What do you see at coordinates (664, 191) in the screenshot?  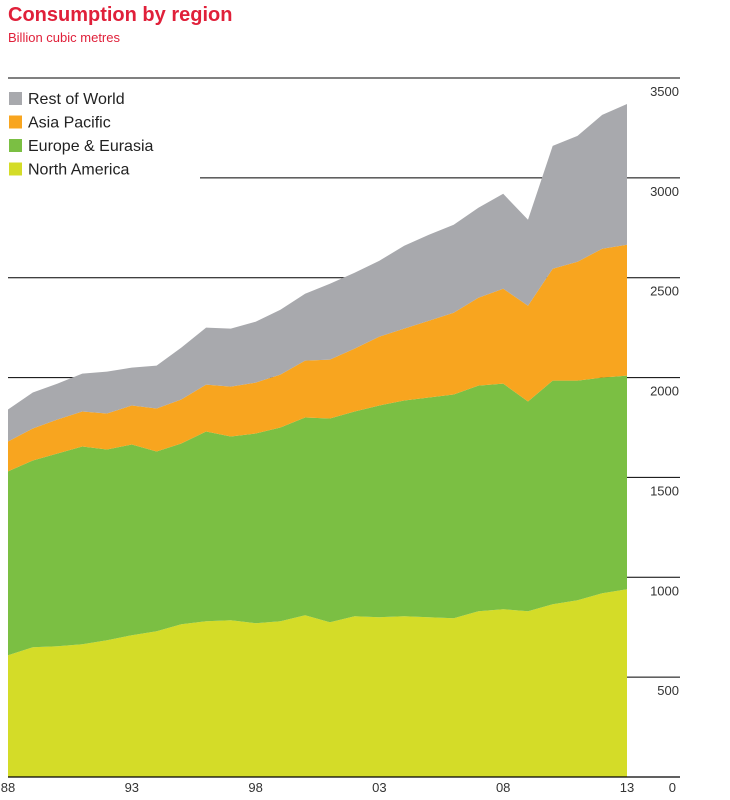 I see `y-tick-label: 3000` at bounding box center [664, 191].